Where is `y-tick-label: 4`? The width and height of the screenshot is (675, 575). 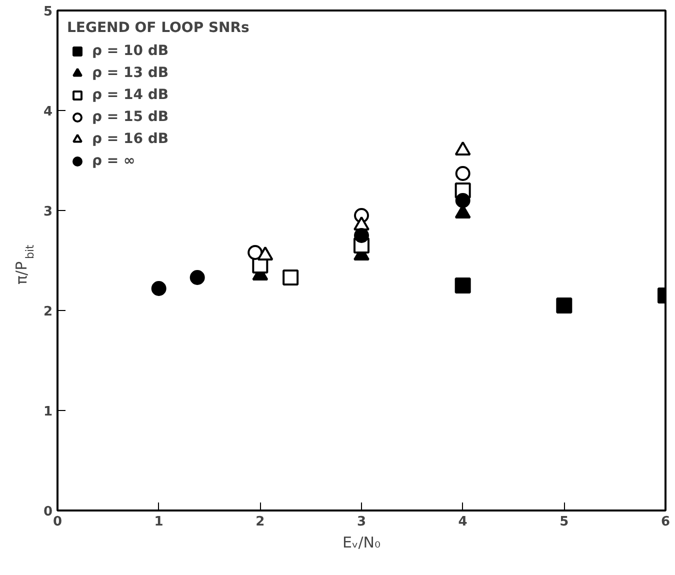
y-tick-label: 4 is located at coordinates (47, 112).